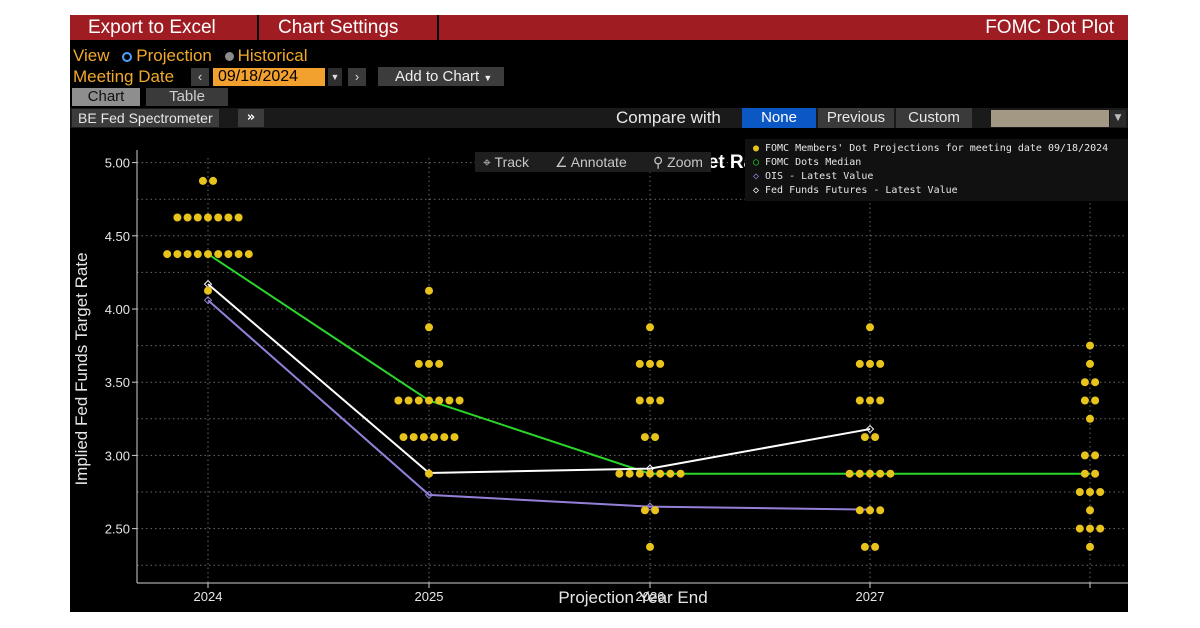  I want to click on add-to-chart-label: Add to Chart, so click(437, 76).